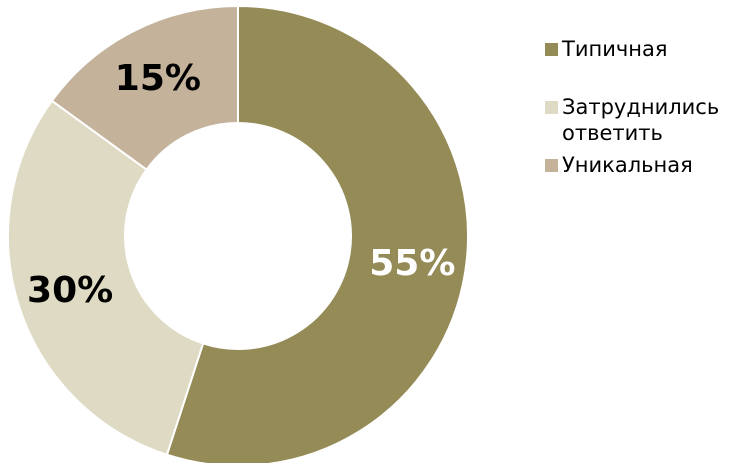 The height and width of the screenshot is (463, 737). I want to click on legend-label-undecided: Затруднились ответить, so click(641, 120).